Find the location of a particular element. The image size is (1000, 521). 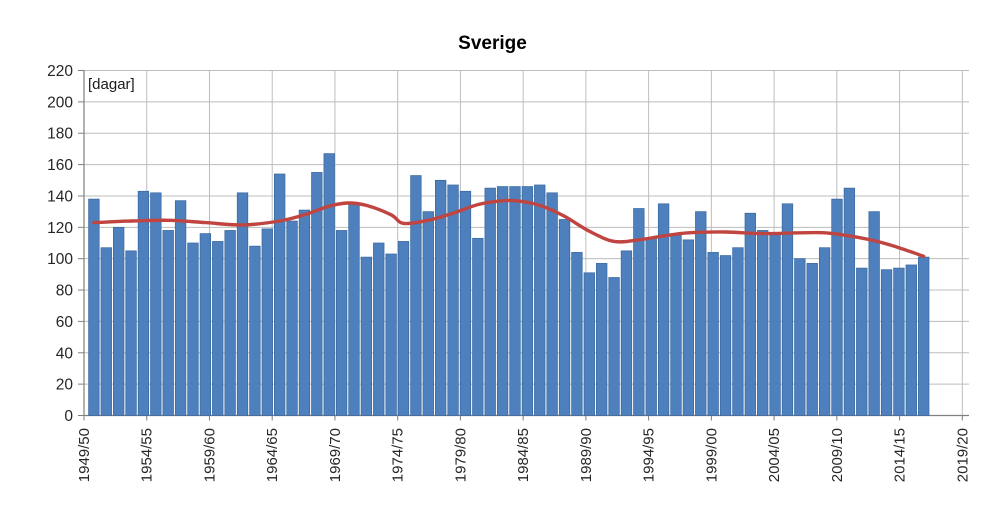

x-tick-label: 2009/10 is located at coordinates (837, 455).